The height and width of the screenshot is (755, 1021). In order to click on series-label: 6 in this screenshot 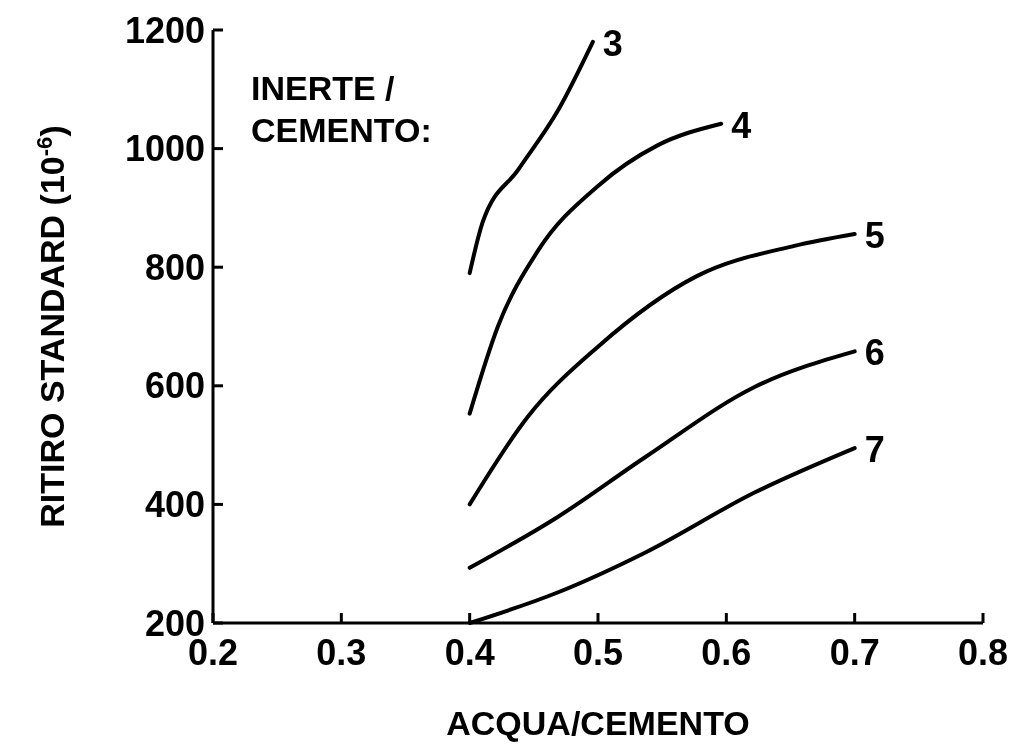, I will do `click(874, 353)`.